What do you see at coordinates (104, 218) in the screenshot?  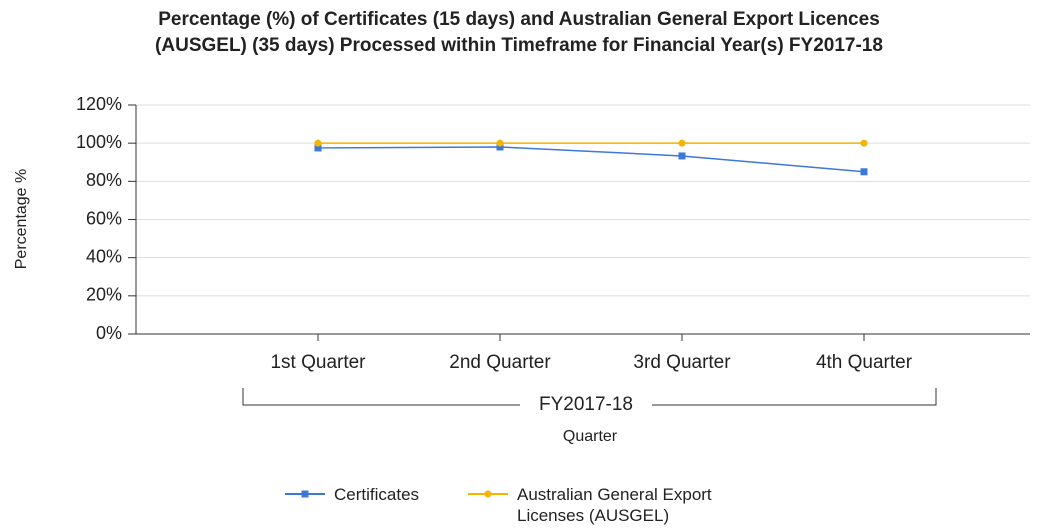 I see `y-tick-label: 60%` at bounding box center [104, 218].